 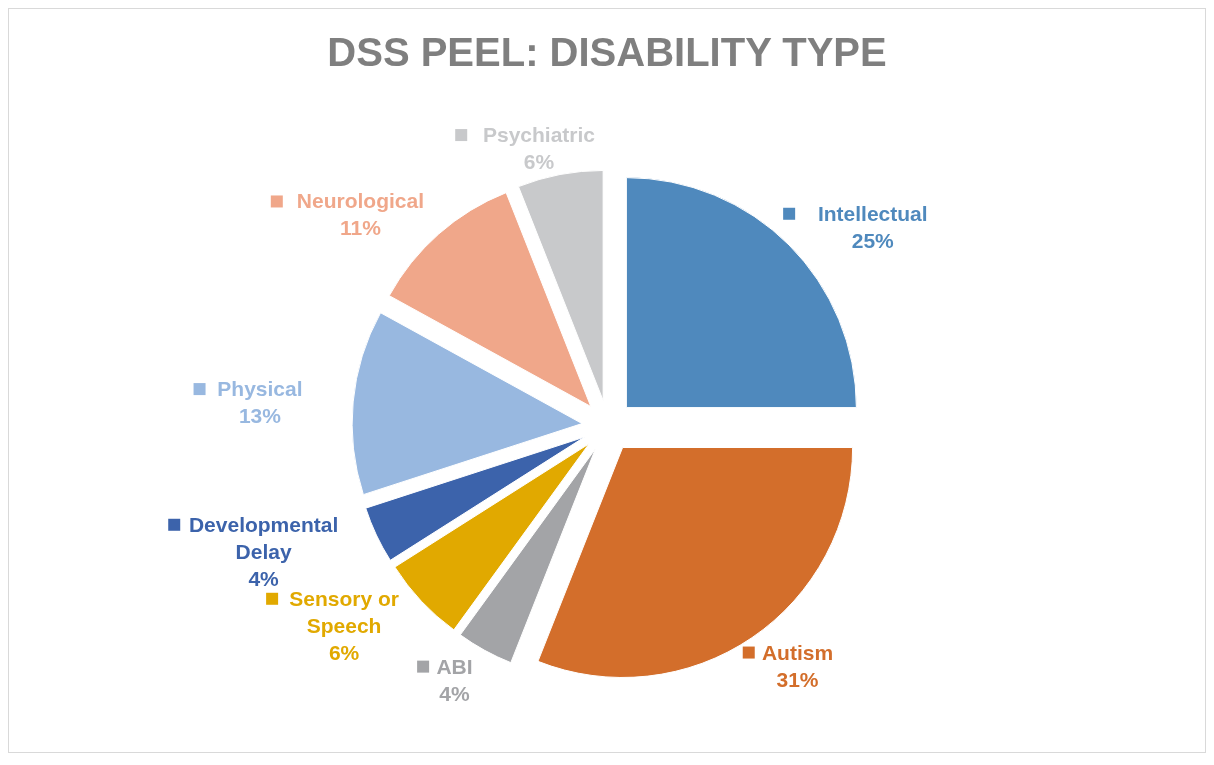 I want to click on data-label: 6%, so click(x=344, y=652).